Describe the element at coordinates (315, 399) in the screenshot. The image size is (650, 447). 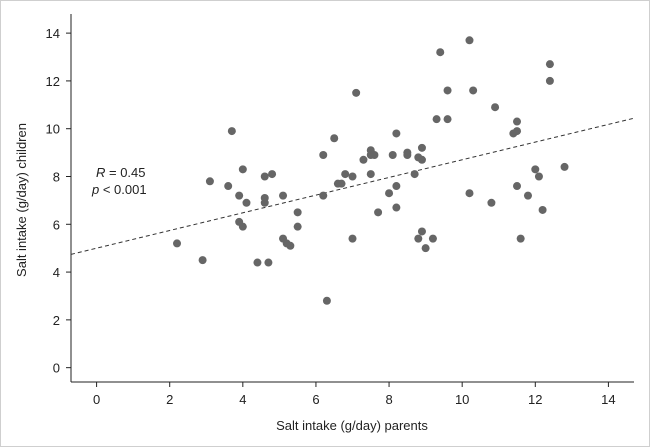
I see `x-tick-label: 6` at that location.